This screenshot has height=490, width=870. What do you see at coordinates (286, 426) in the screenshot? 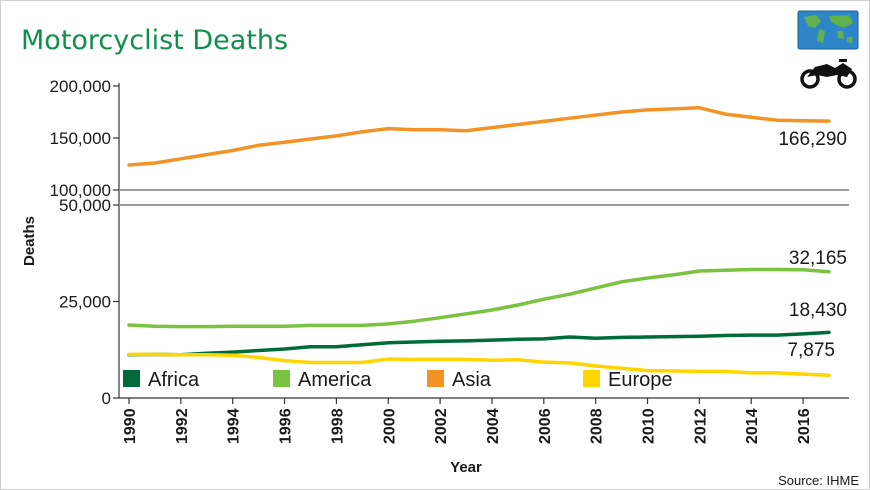
I see `x-tick-label: 1996` at bounding box center [286, 426].